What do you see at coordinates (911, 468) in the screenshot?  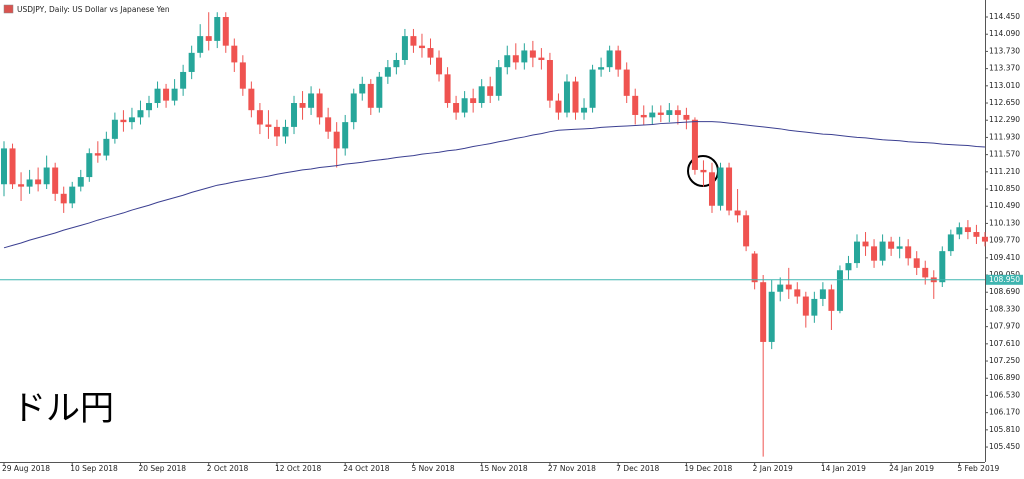 I see `x-tick-label: 24 Jan 2019` at bounding box center [911, 468].